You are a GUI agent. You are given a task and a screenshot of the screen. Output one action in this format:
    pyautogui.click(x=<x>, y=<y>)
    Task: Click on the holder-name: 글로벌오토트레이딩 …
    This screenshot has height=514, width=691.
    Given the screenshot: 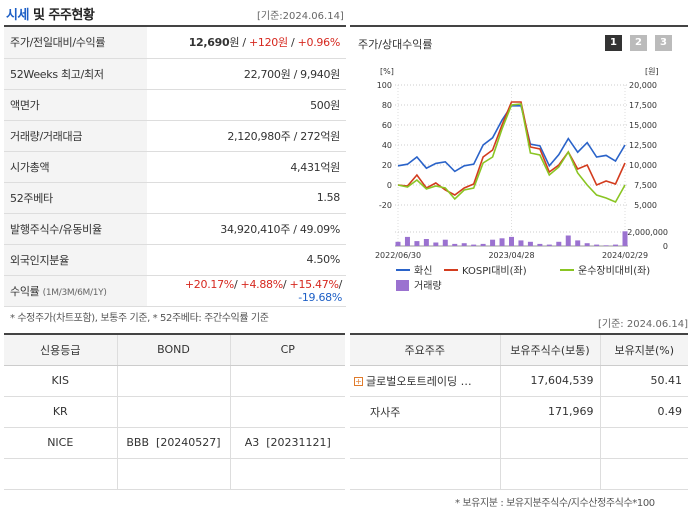 What is the action you would take?
    pyautogui.click(x=419, y=381)
    